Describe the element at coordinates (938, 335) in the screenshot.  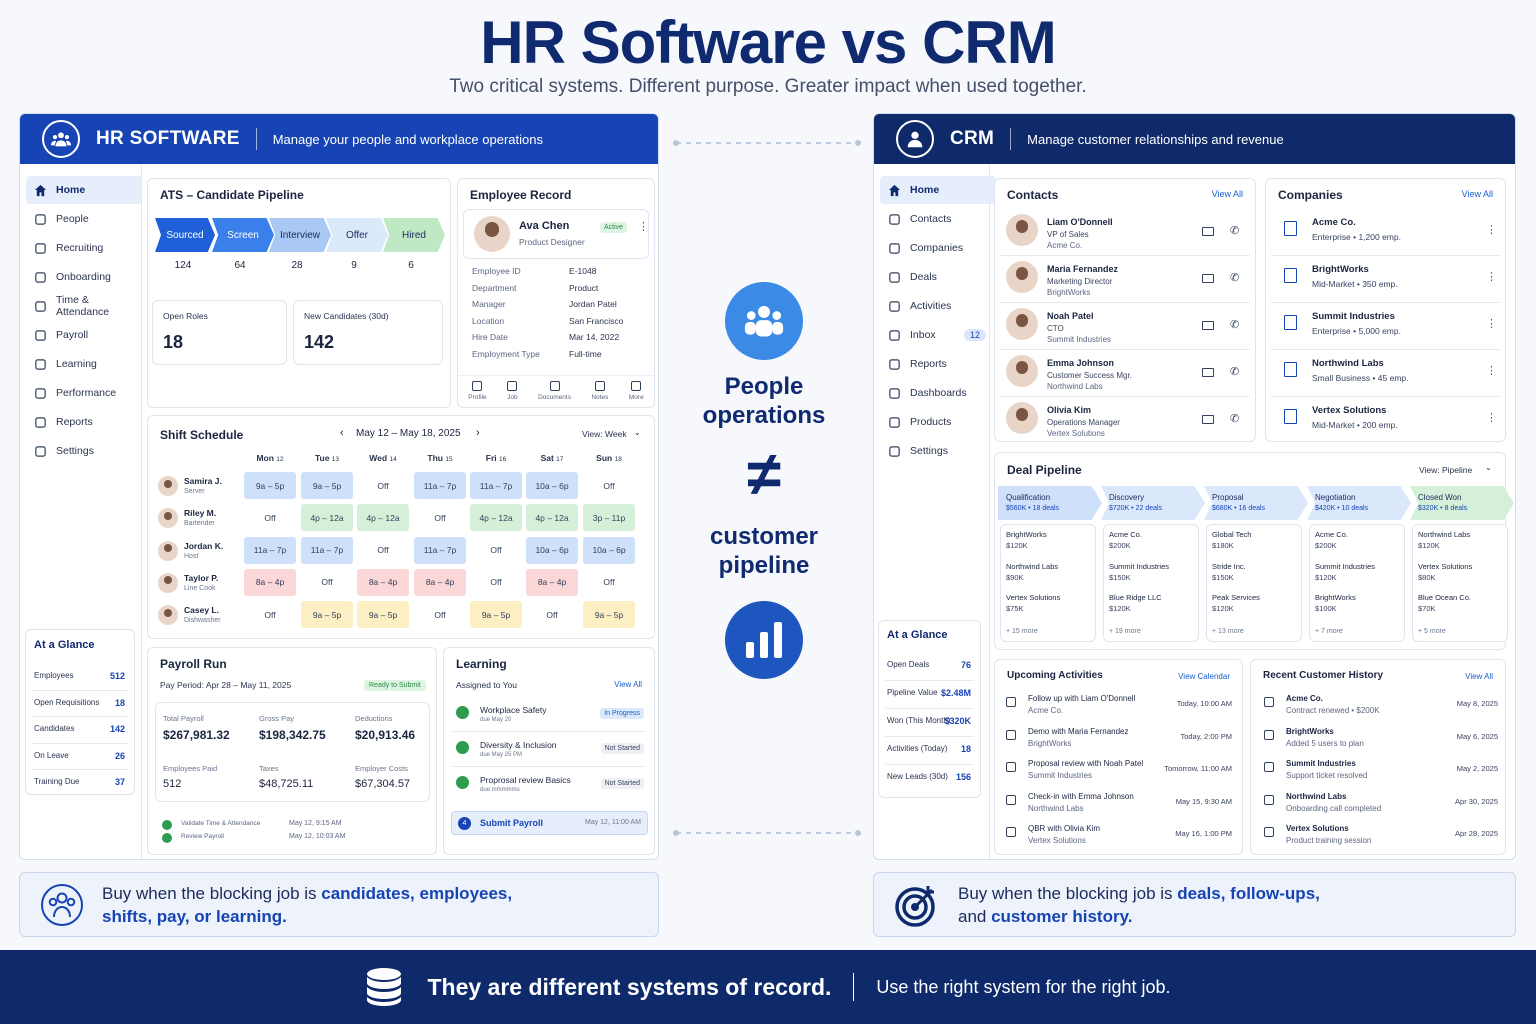
I see `nav-item-inbox: Inbox 12` at that location.